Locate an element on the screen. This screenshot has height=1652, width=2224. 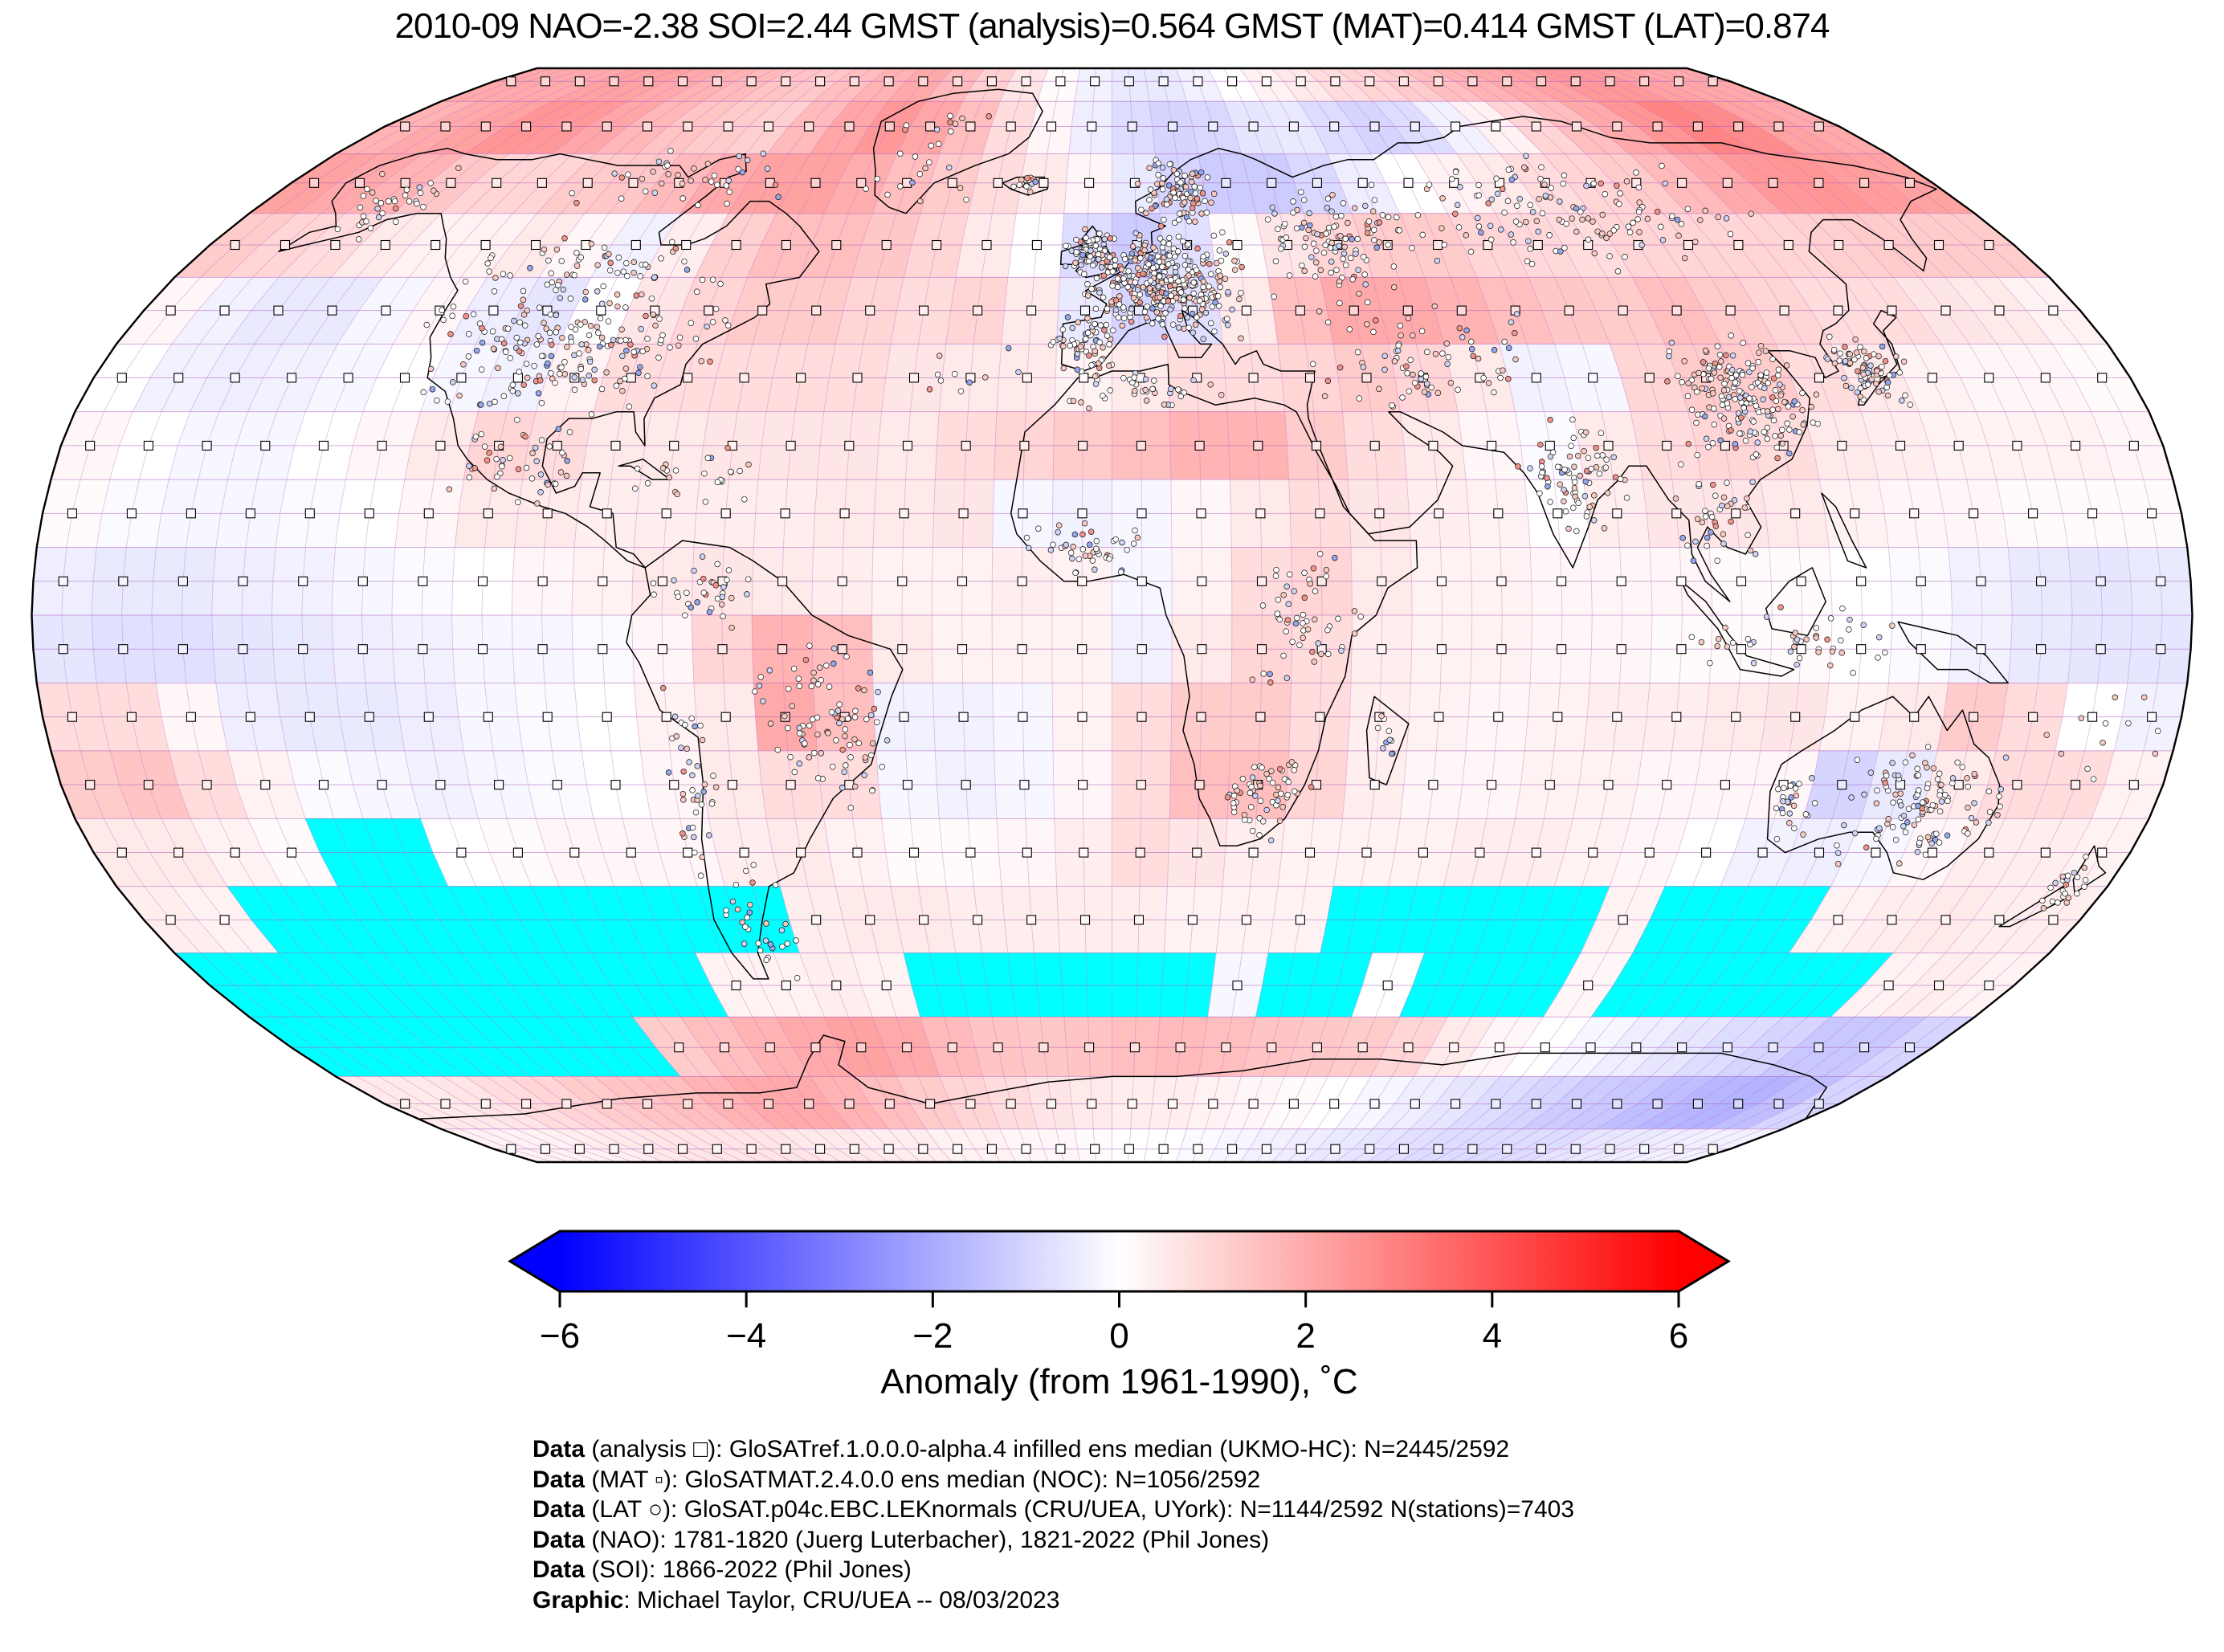
colorbar-tick-label: −2 is located at coordinates (932, 1336).